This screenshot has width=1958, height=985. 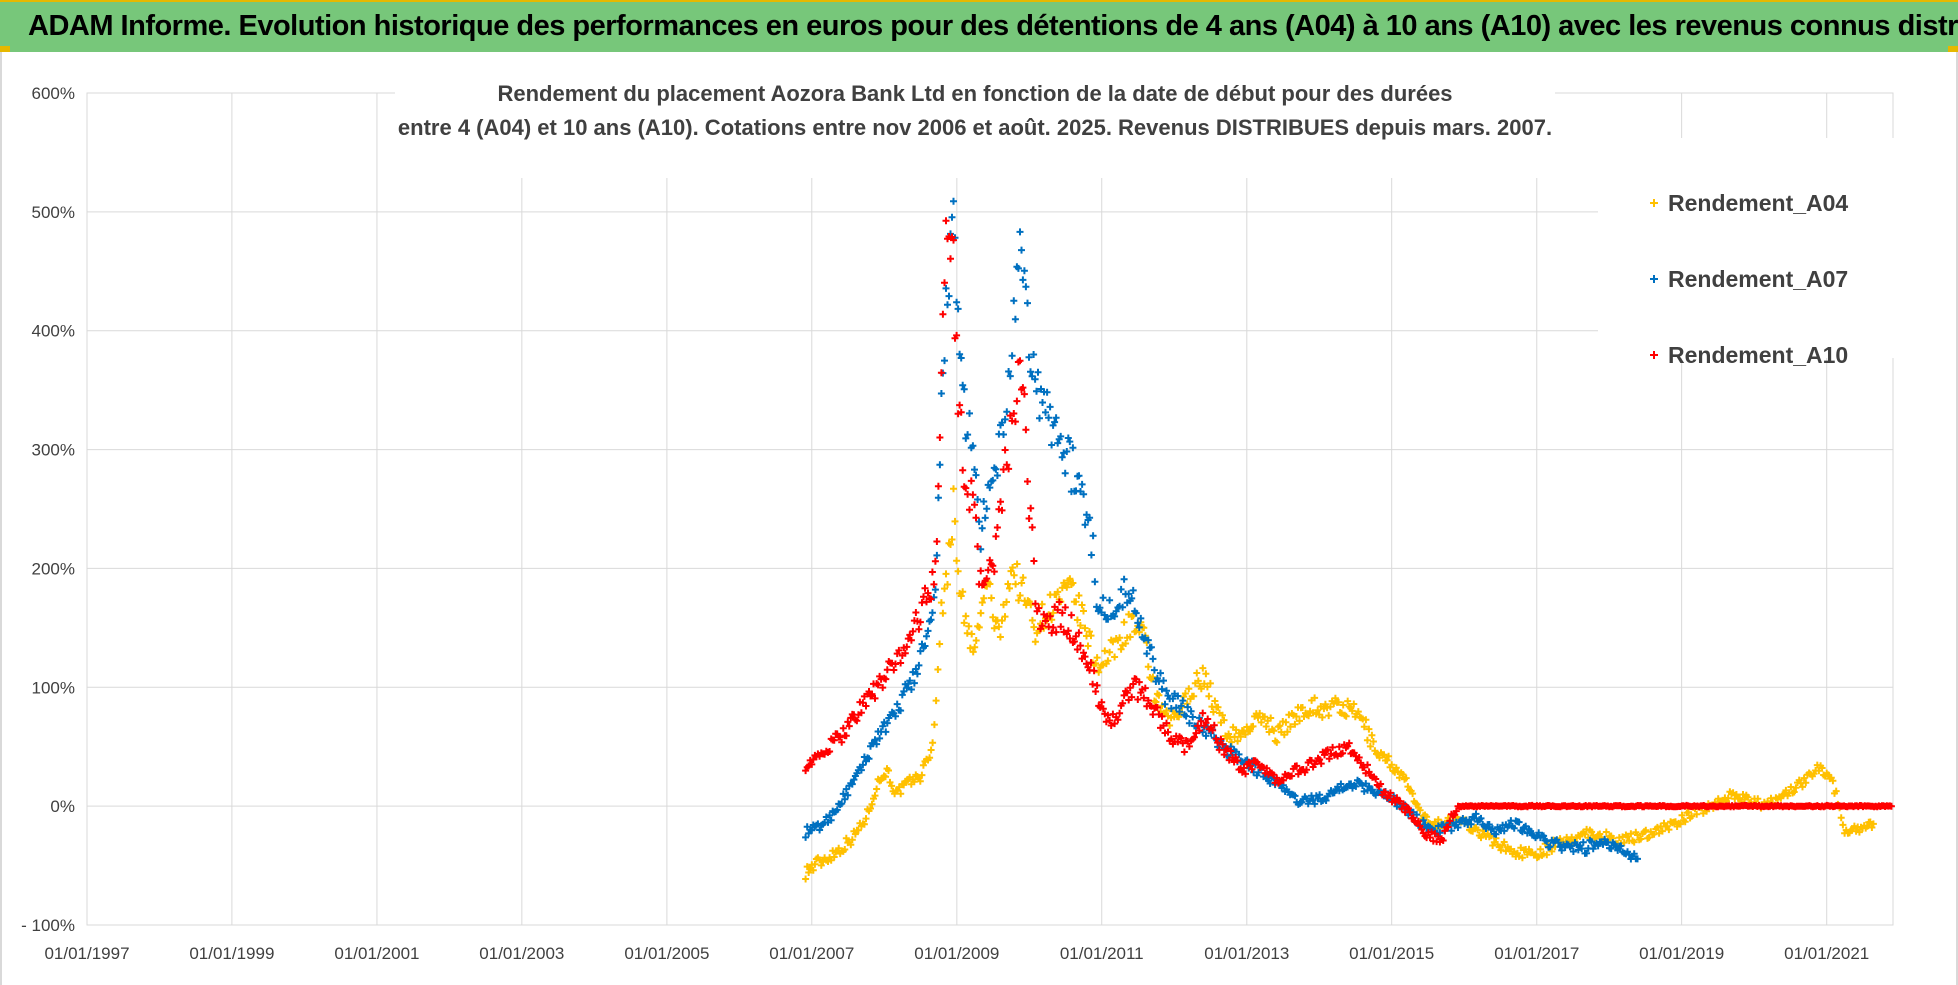 I want to click on y-tick-label: 200%, so click(x=53, y=568).